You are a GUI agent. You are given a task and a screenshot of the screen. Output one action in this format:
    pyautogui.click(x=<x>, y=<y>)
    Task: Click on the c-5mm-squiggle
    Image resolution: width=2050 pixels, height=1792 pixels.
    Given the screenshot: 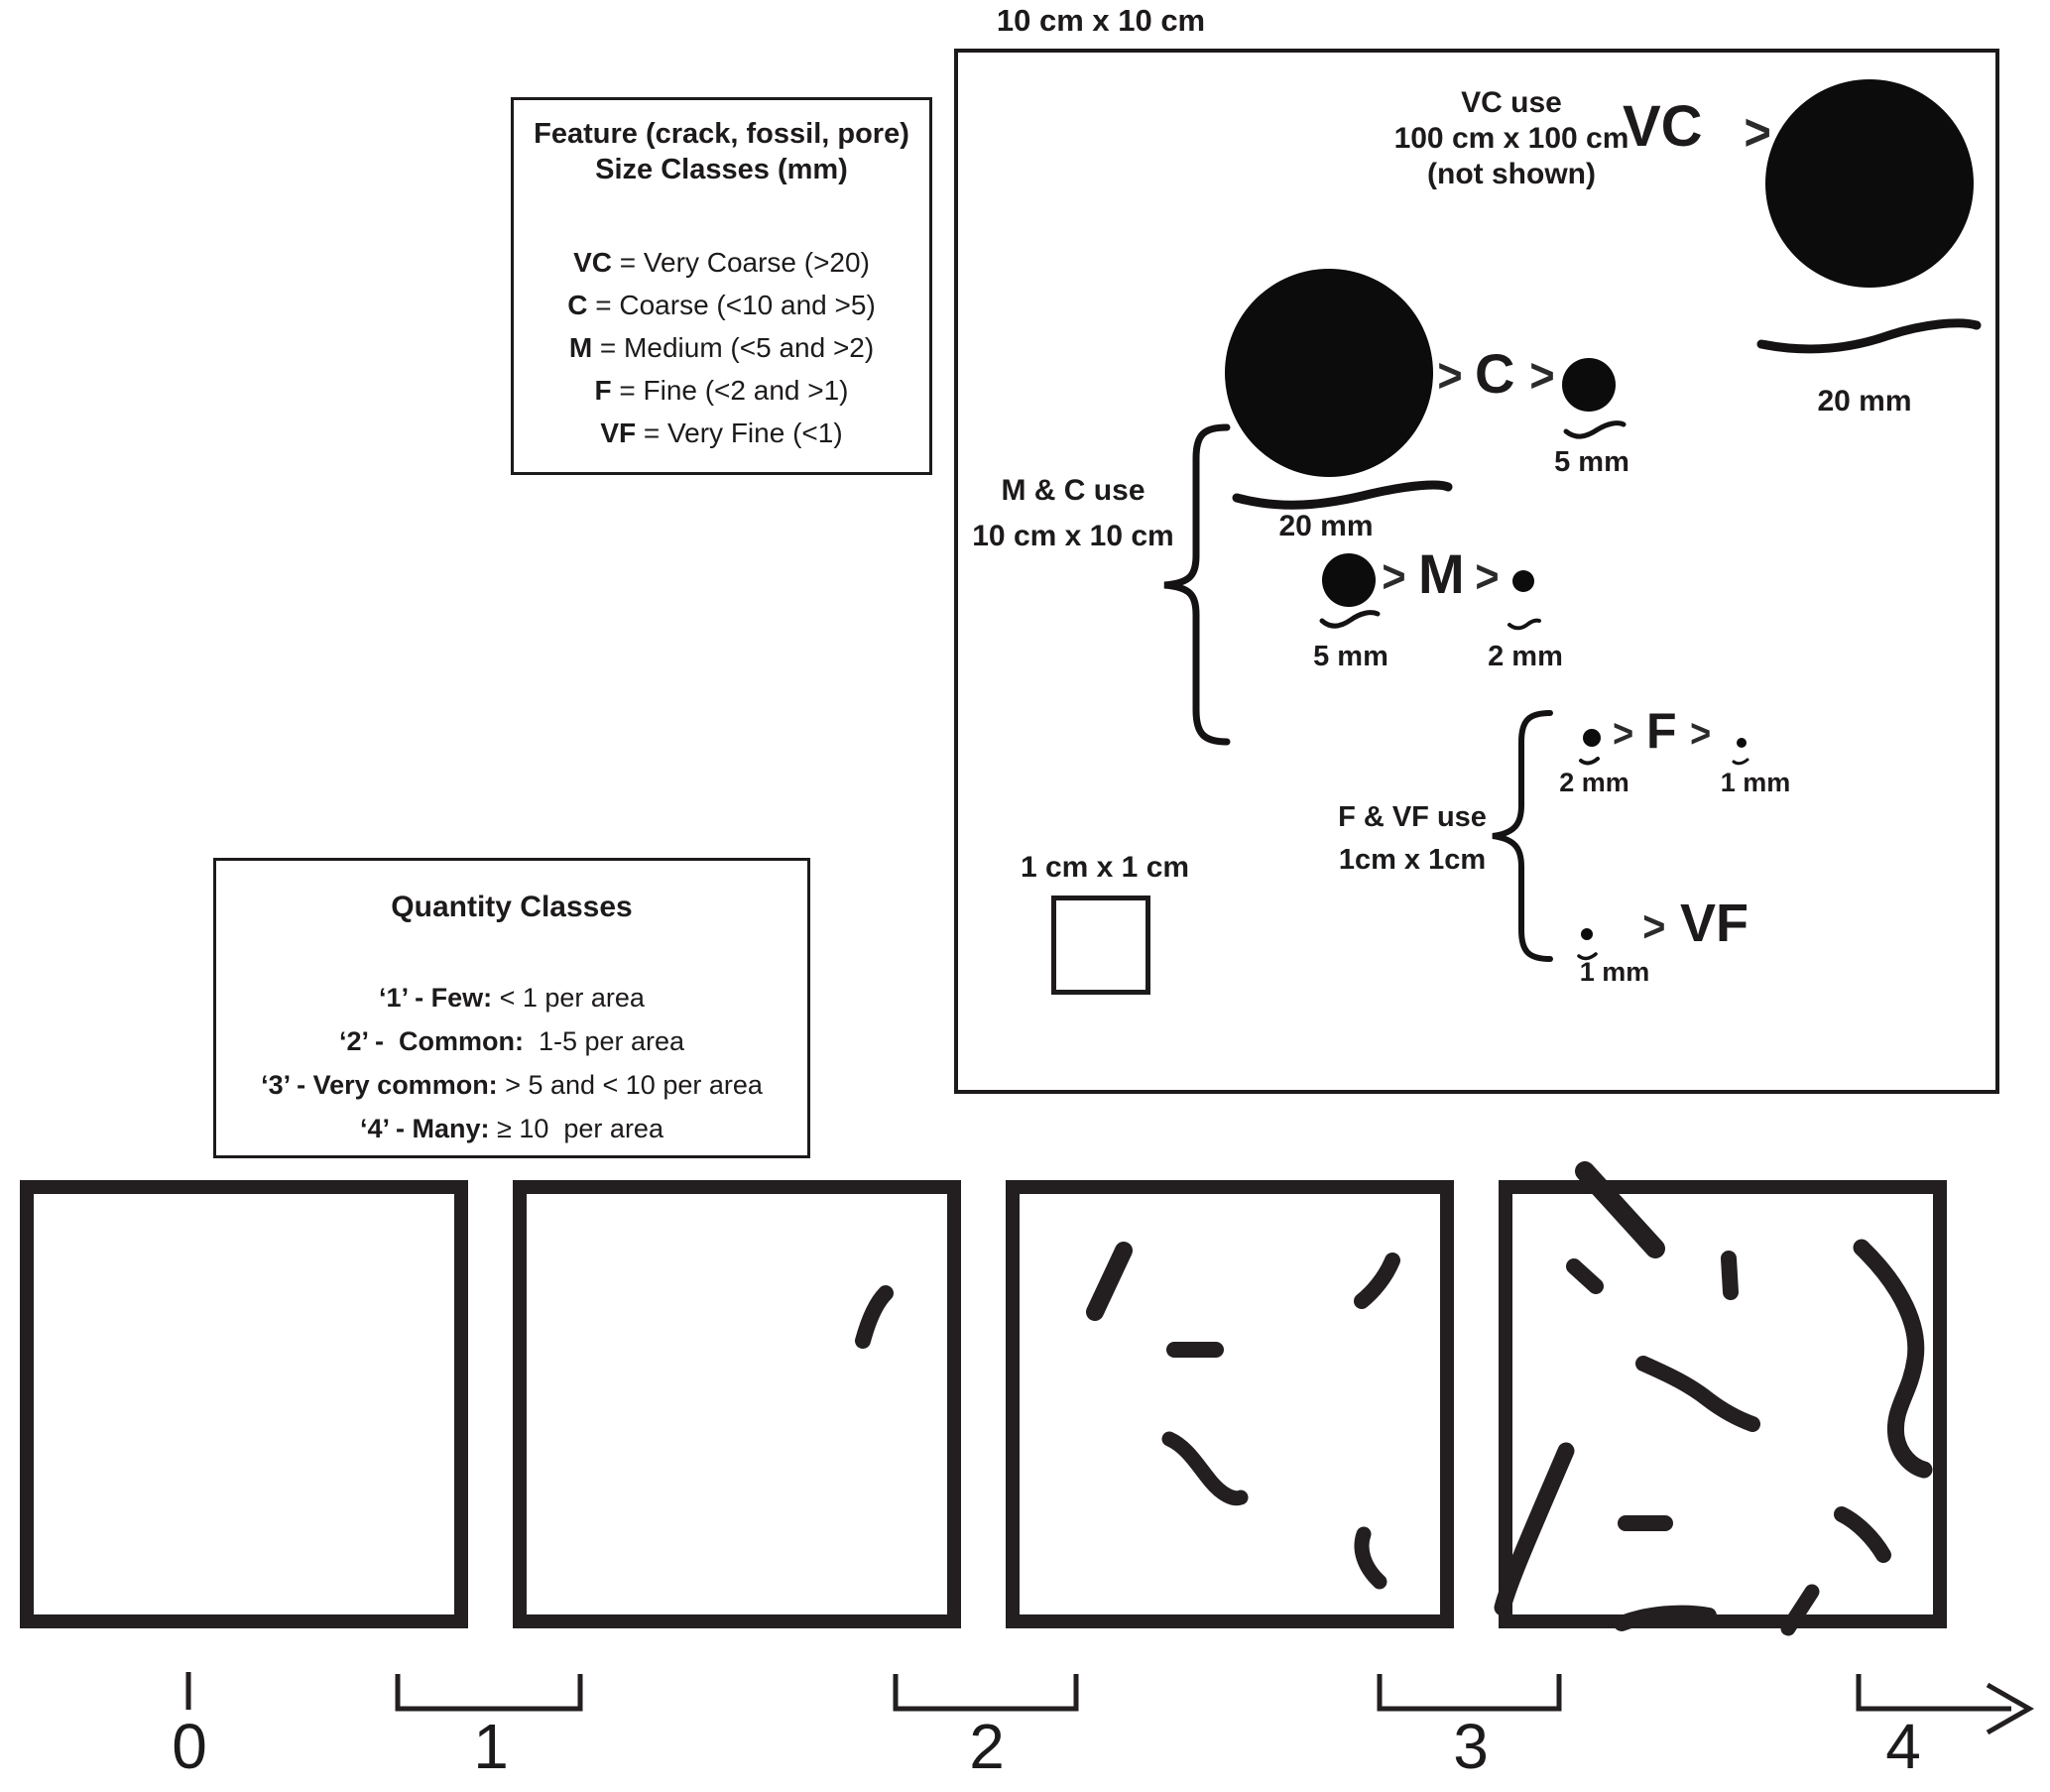 What is the action you would take?
    pyautogui.click(x=1595, y=430)
    